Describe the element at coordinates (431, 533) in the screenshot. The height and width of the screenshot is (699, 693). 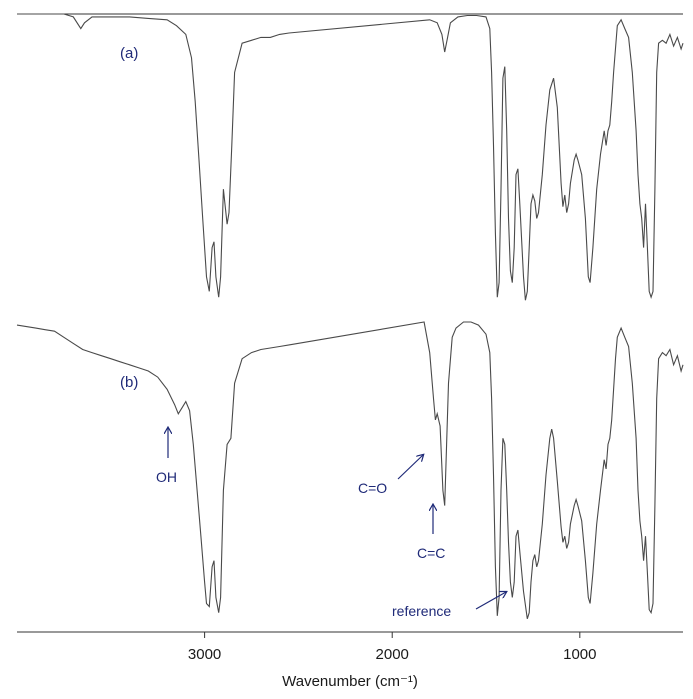
I see `annotation-cc: C=C` at that location.